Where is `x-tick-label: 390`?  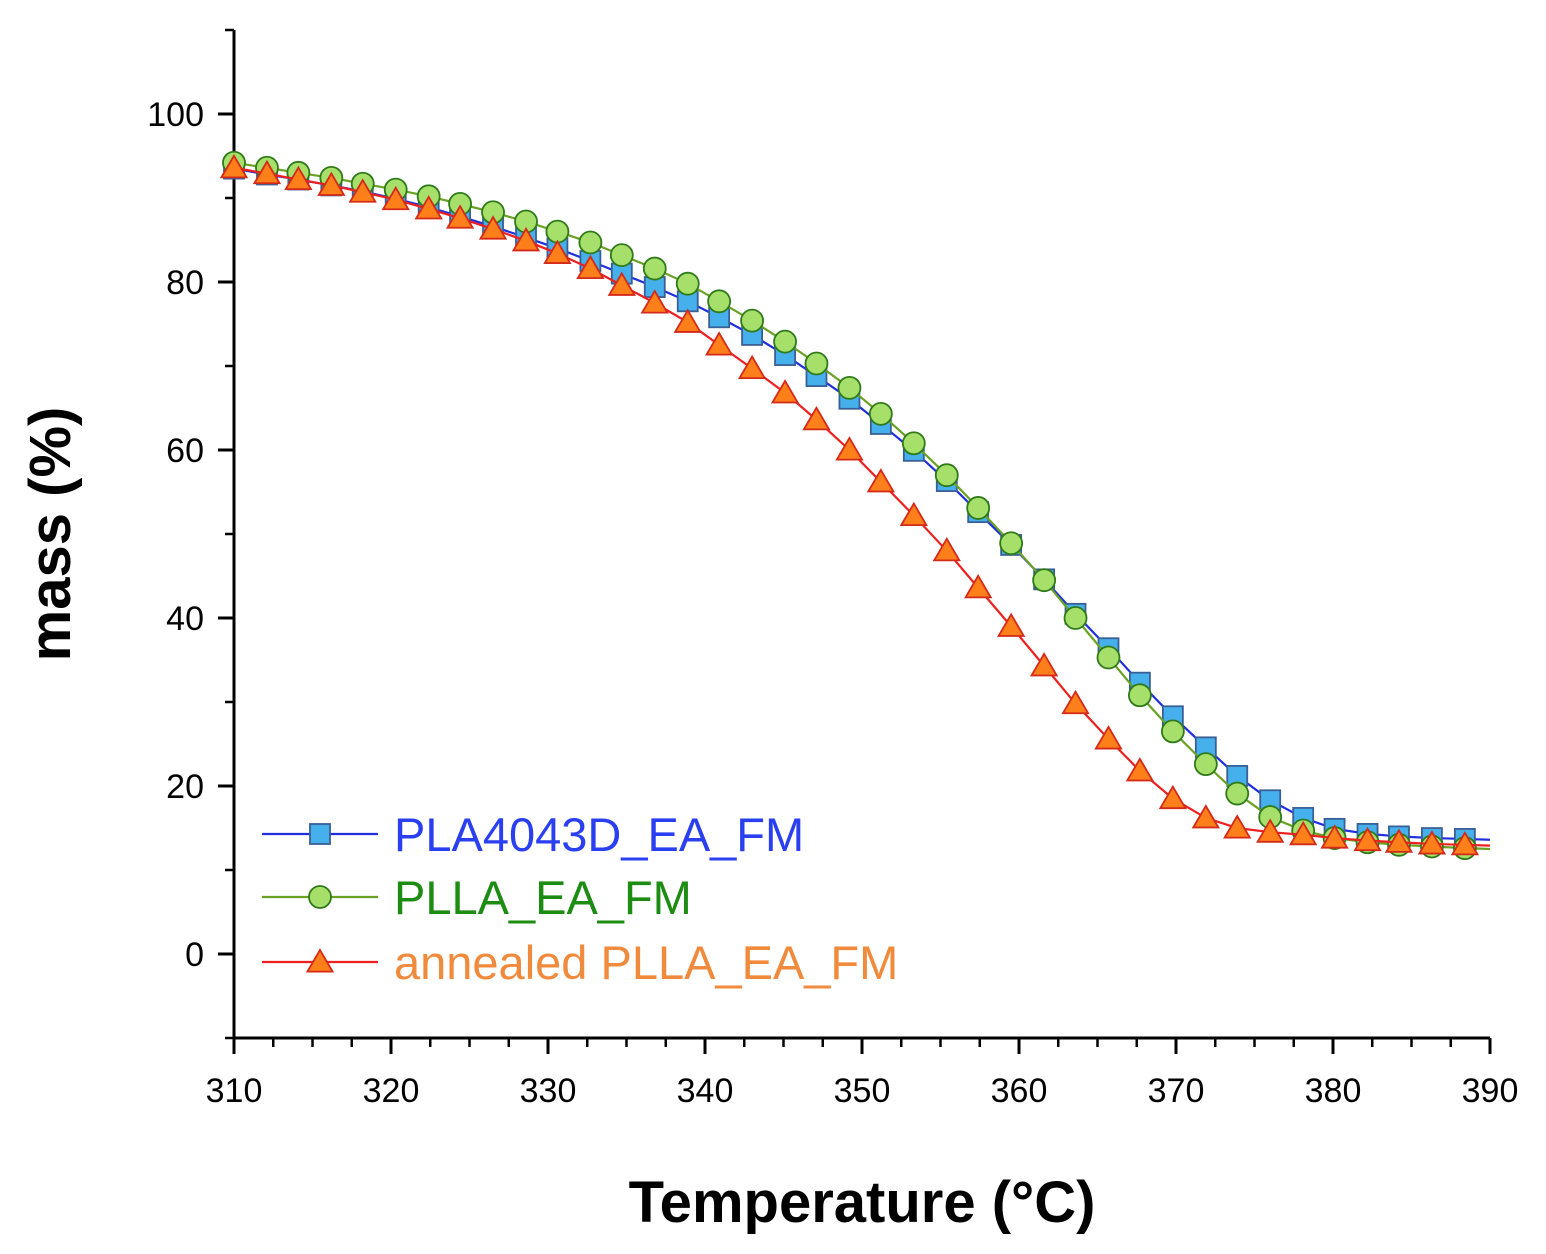 x-tick-label: 390 is located at coordinates (1490, 1091).